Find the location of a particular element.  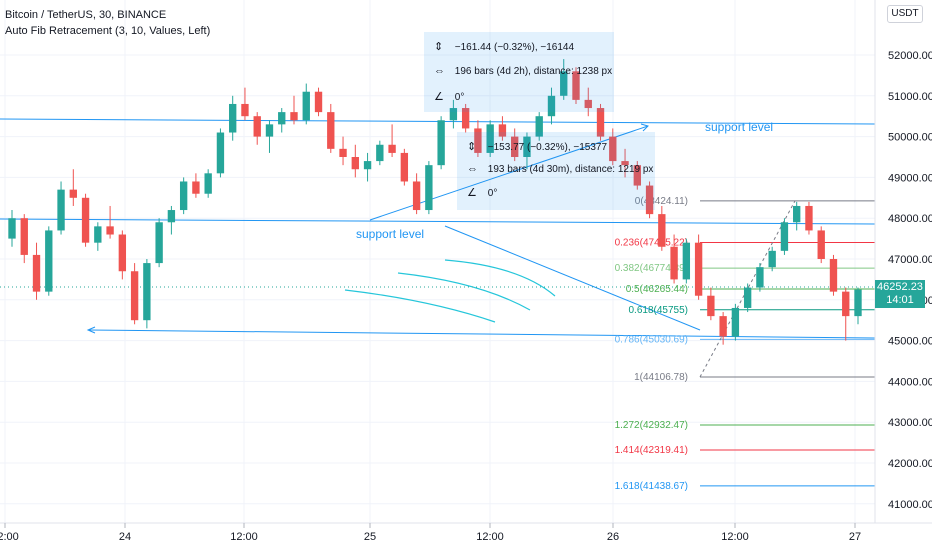

price-tick-label: 42000.00 is located at coordinates (910, 464).